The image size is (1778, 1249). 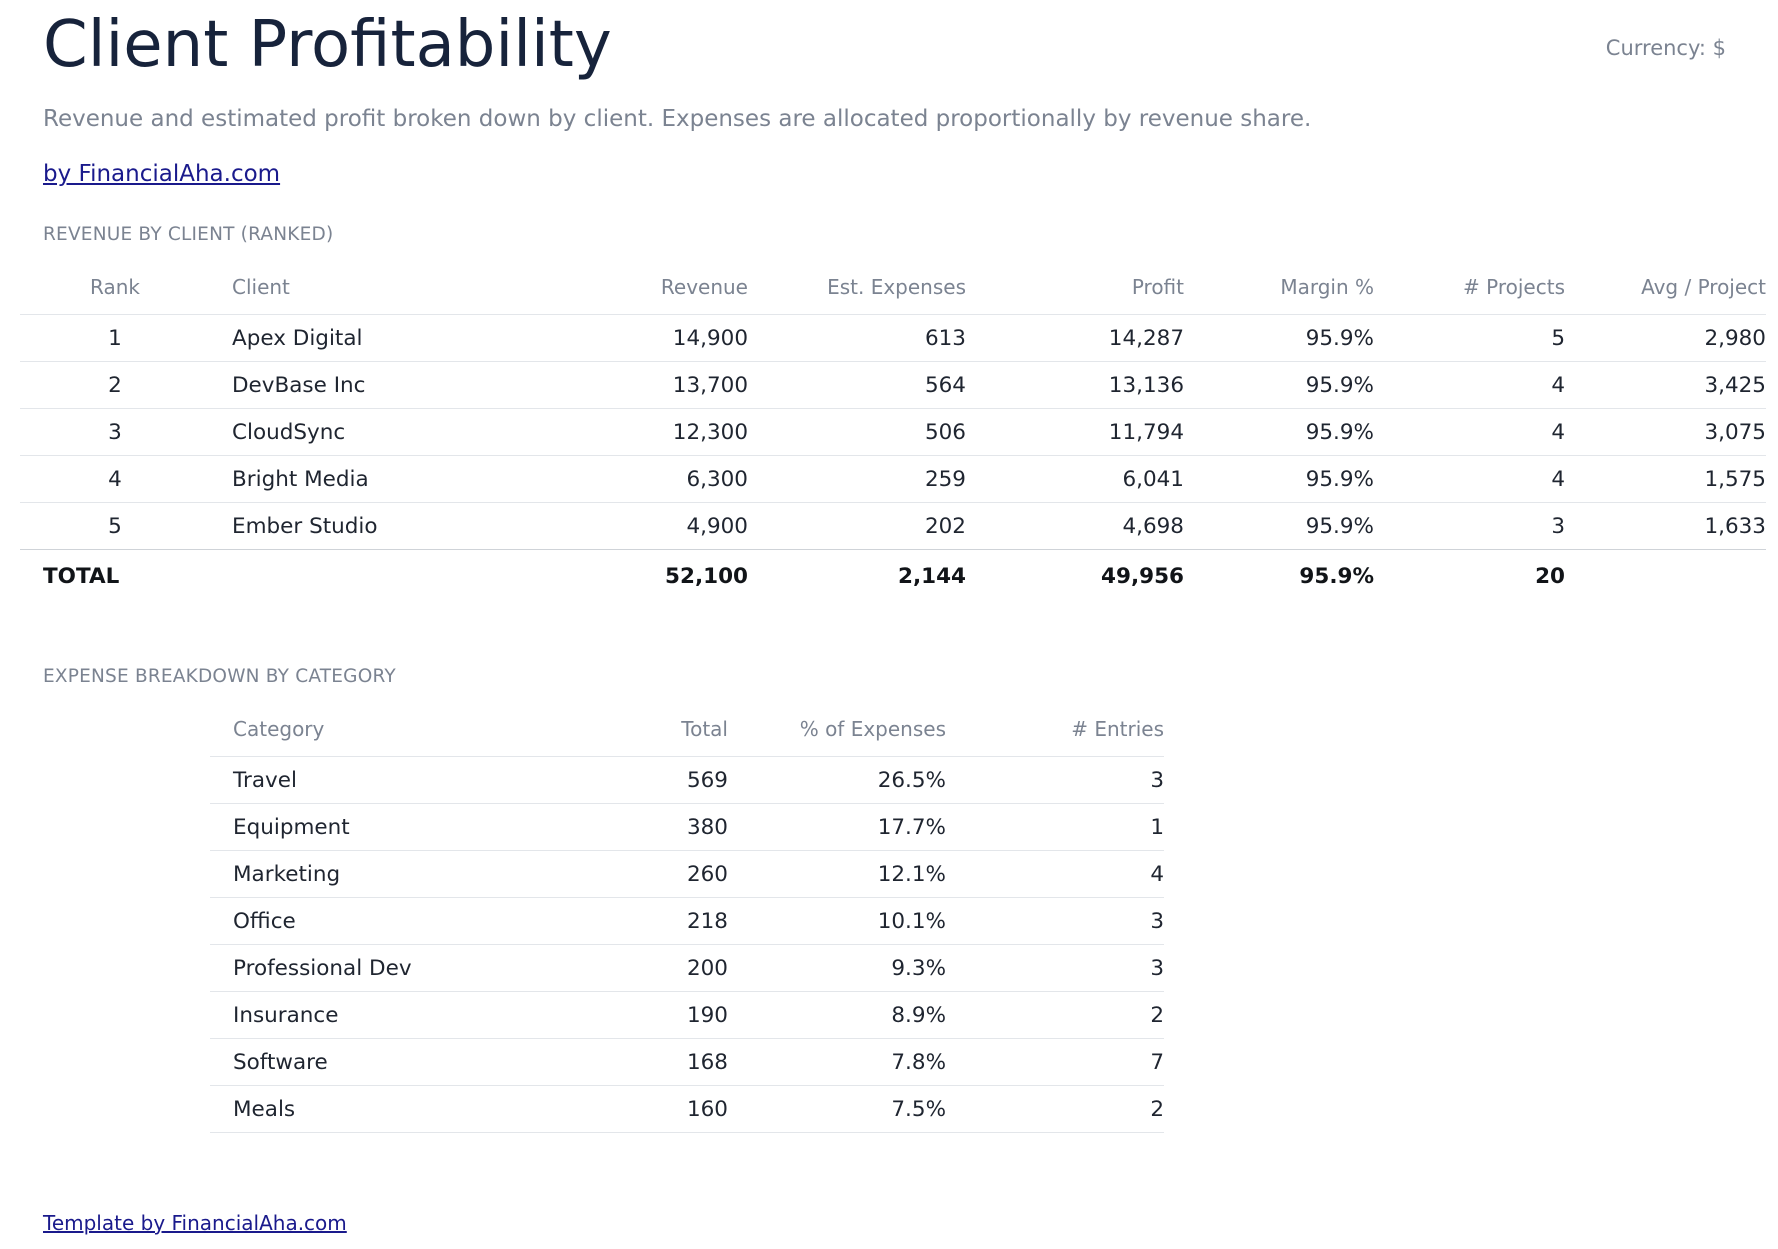 What do you see at coordinates (1075, 287) in the screenshot?
I see `col-header-profit: Profit` at bounding box center [1075, 287].